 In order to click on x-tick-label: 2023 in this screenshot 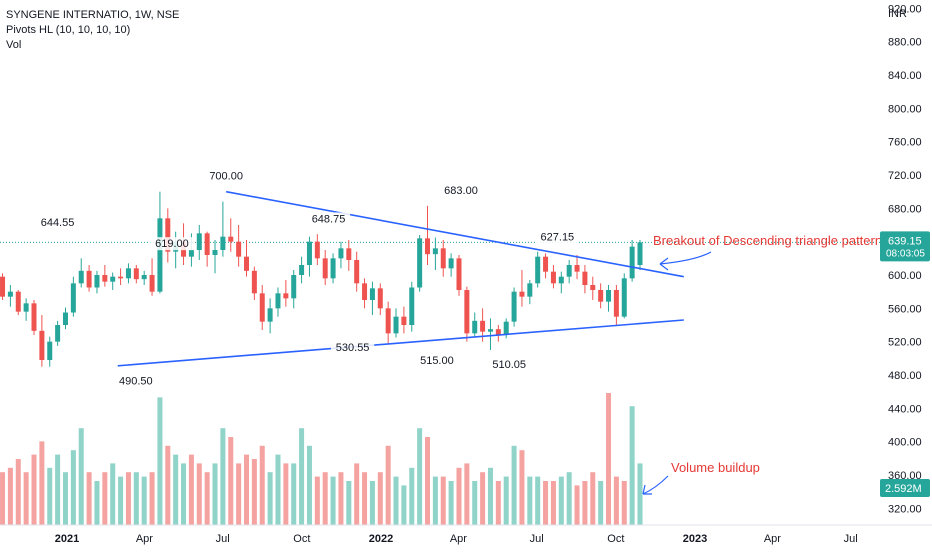, I will do `click(695, 539)`.